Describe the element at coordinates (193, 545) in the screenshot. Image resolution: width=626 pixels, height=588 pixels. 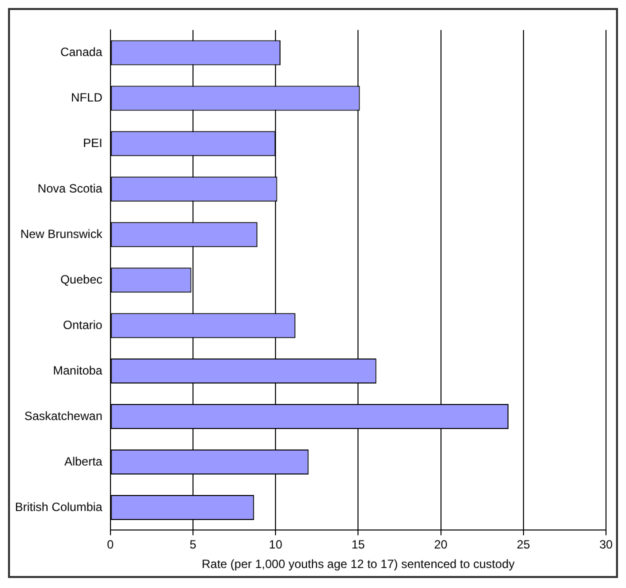
I see `x-tick-label: 5` at that location.